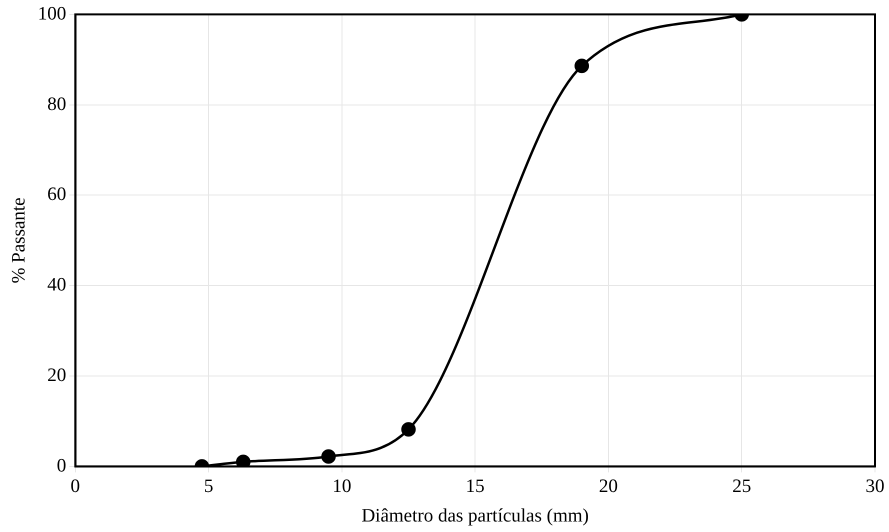 The height and width of the screenshot is (532, 889). Describe the element at coordinates (875, 486) in the screenshot. I see `x-tick-label: 30` at that location.